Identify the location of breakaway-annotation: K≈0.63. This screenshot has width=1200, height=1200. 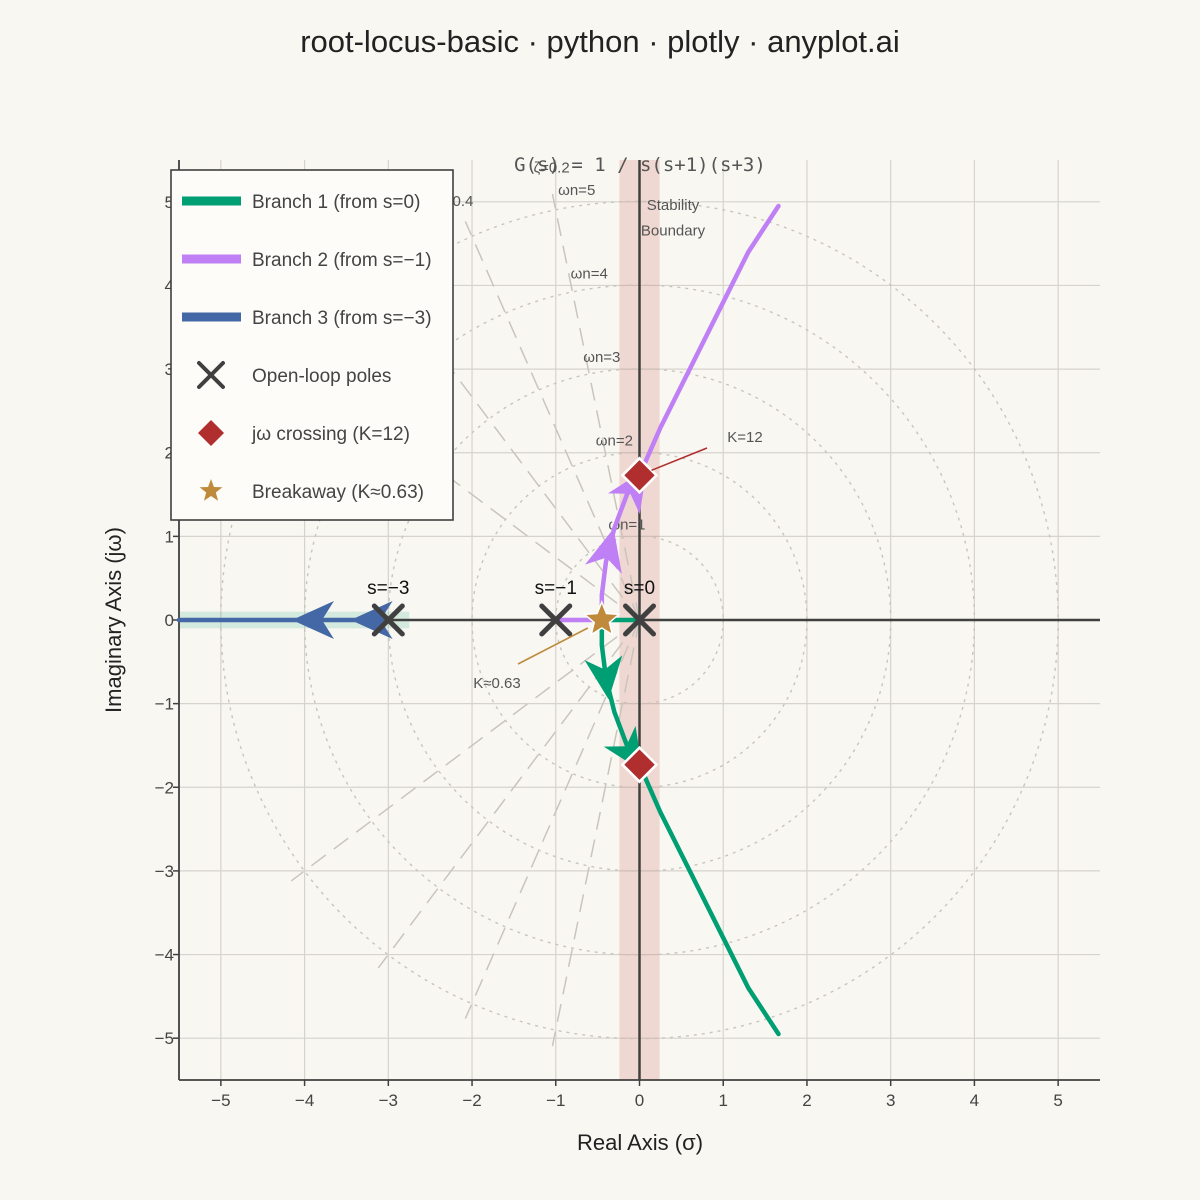
(496, 683).